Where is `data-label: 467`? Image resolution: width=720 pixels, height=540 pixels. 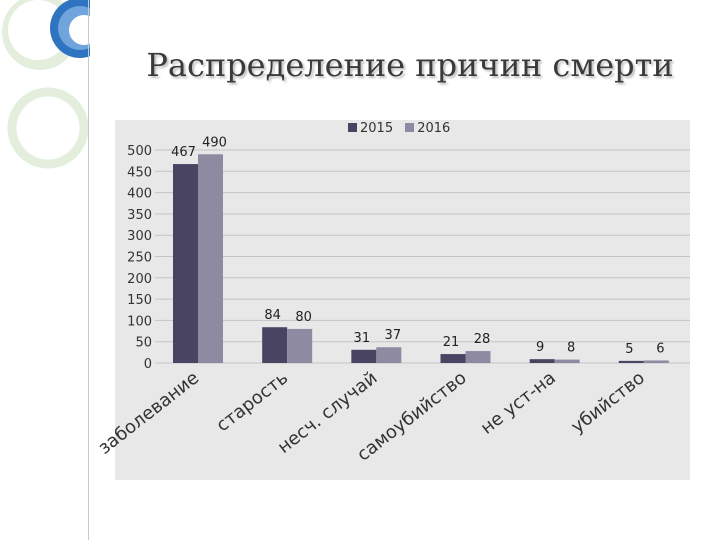 data-label: 467 is located at coordinates (183, 152).